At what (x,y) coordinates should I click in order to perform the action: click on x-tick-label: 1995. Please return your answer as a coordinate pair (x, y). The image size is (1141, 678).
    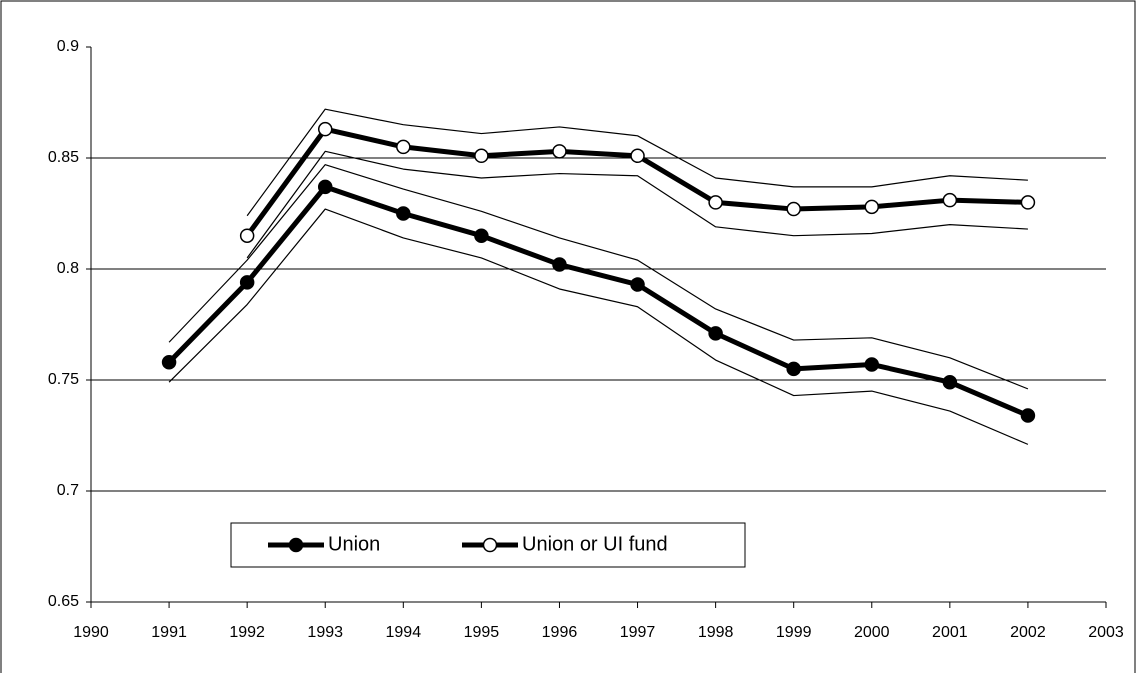
    Looking at the image, I should click on (482, 632).